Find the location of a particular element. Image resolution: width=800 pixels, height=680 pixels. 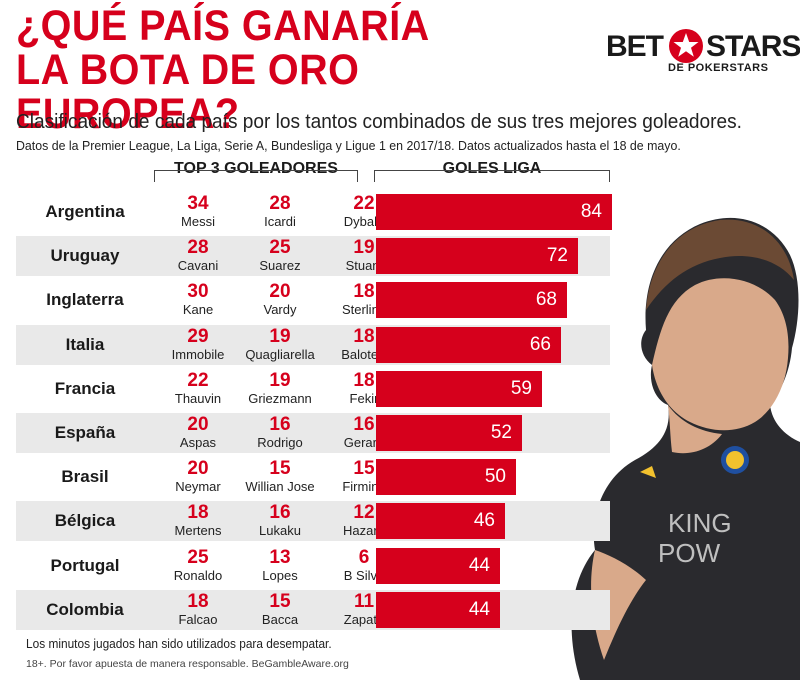

scorer-name: Vardy is located at coordinates (280, 310).